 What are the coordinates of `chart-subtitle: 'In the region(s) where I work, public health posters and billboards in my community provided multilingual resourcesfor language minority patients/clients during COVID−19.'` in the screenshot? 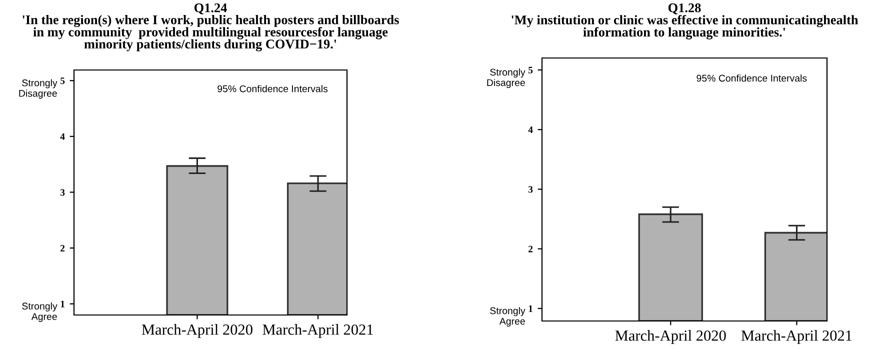 It's located at (210, 33).